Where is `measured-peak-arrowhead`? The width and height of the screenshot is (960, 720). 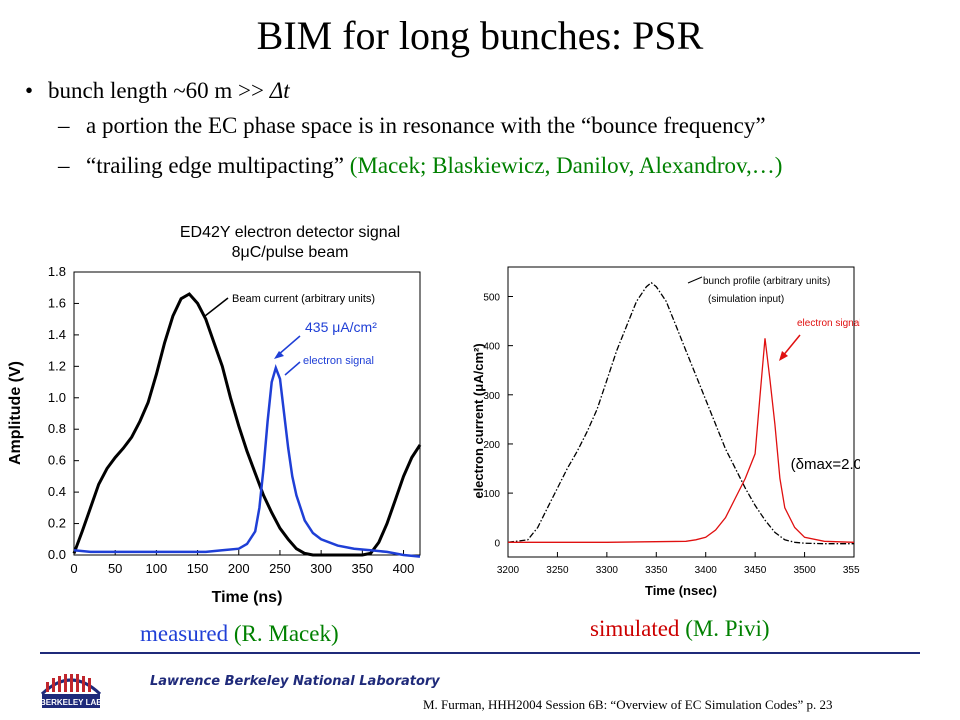
measured-peak-arrowhead is located at coordinates (279, 355).